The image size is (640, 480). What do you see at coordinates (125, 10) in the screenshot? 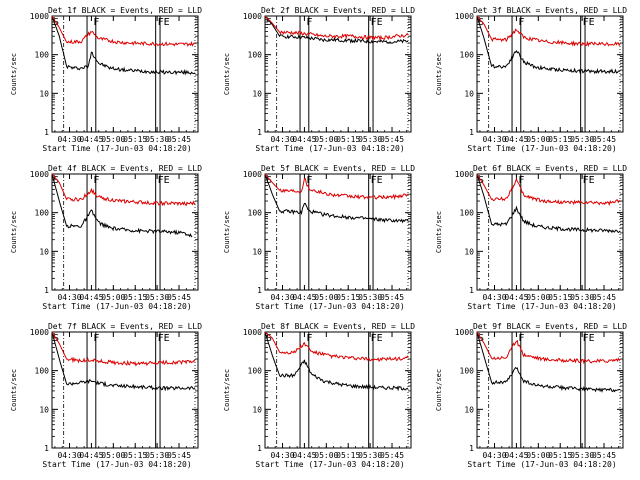
I see `panel-title: Det 1f BLACK = Events, RED = LLD` at bounding box center [125, 10].